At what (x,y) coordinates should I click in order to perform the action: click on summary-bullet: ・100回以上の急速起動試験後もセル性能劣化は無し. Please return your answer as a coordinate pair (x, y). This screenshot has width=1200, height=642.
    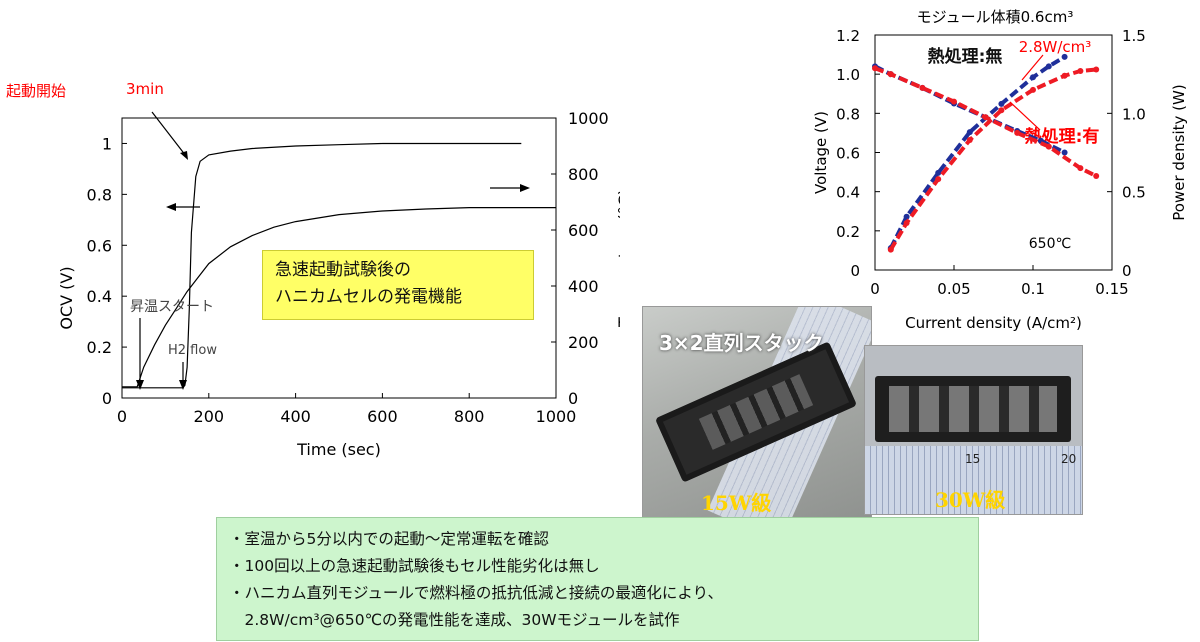
    Looking at the image, I should click on (414, 566).